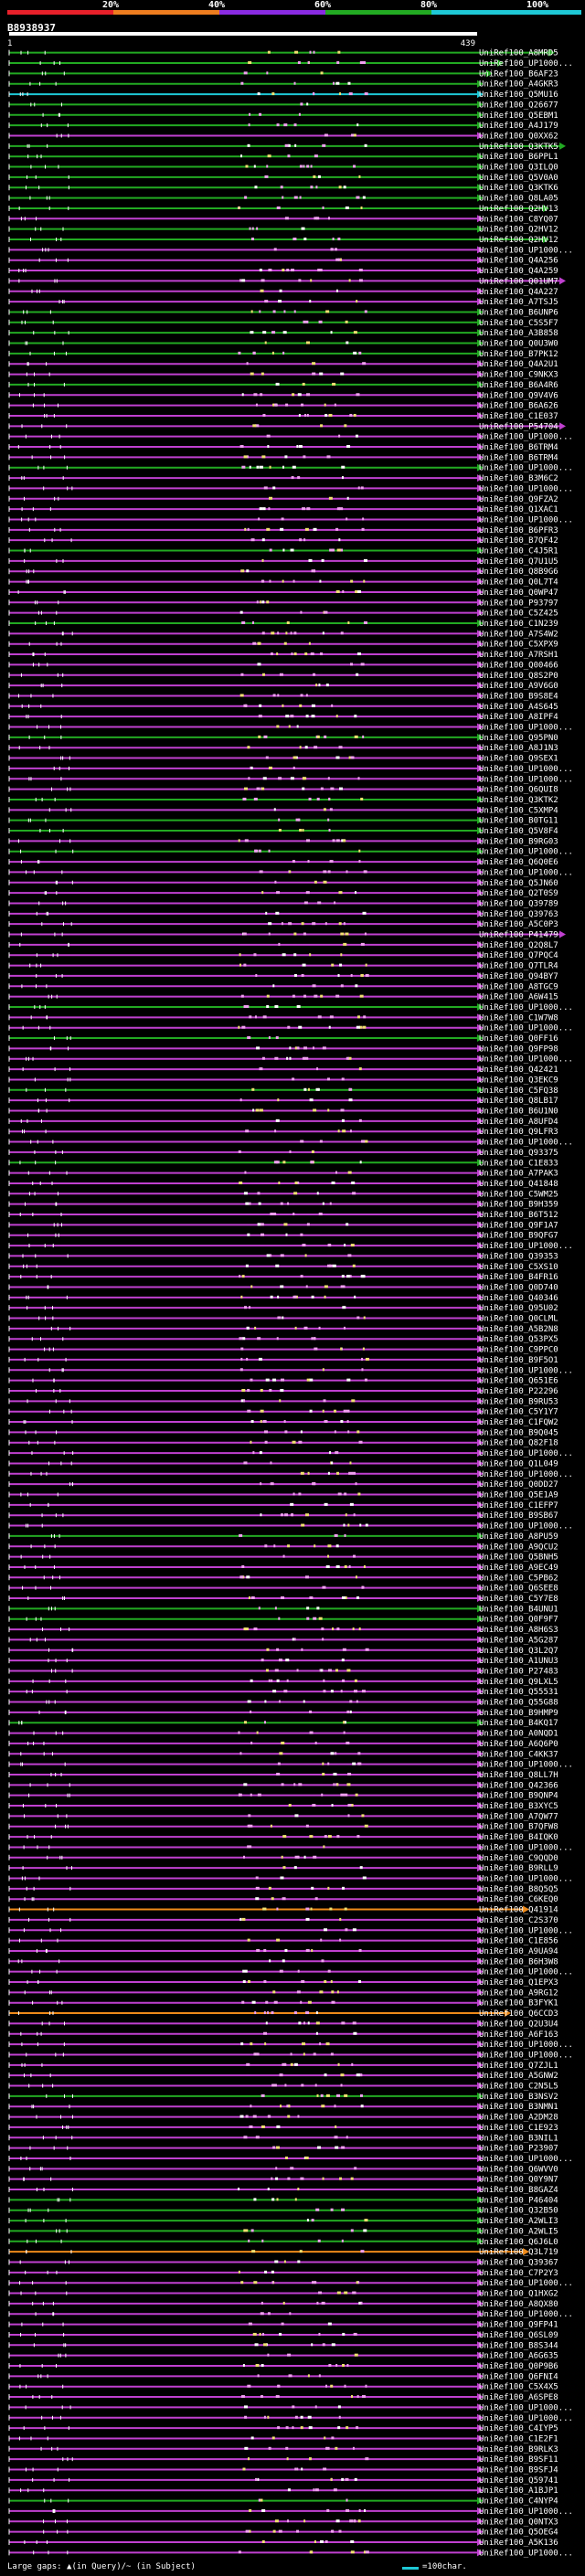 The width and height of the screenshot is (585, 2576). Describe the element at coordinates (518, 2345) in the screenshot. I see `hit-label: UniRef100_B8S344` at that location.